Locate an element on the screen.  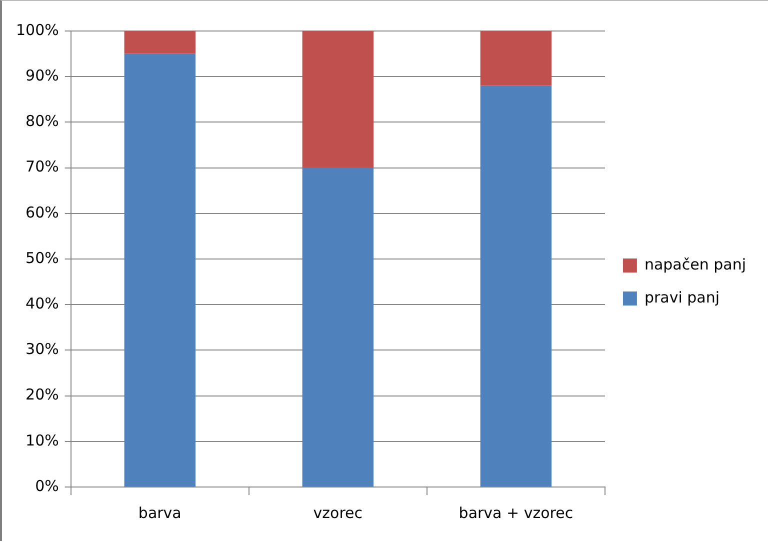
x-tick-label: barva is located at coordinates (160, 513).